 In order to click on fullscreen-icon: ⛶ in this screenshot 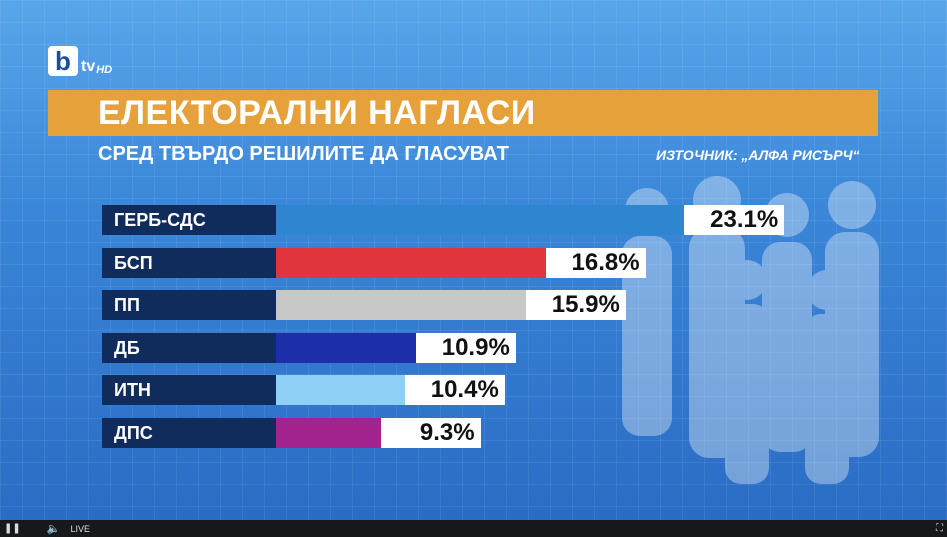, I will do `click(939, 528)`.